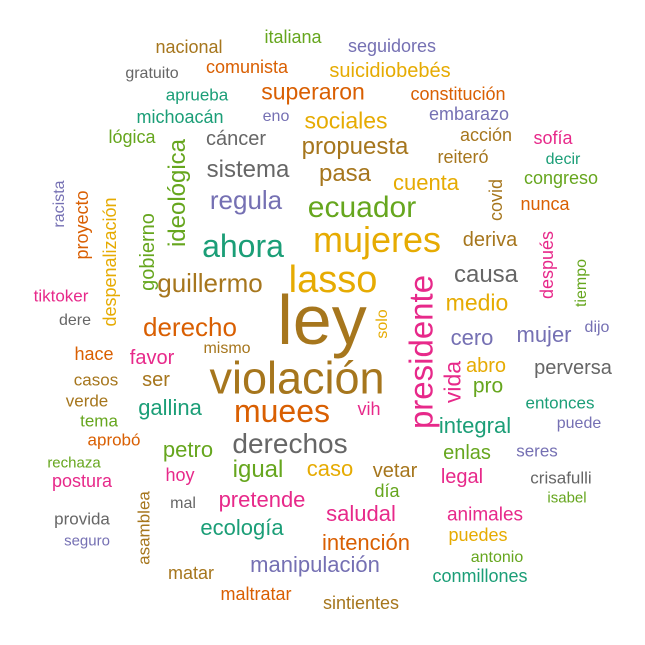 This screenshot has height=645, width=645. I want to click on cloud-word-manipulacion: manipulación, so click(315, 564).